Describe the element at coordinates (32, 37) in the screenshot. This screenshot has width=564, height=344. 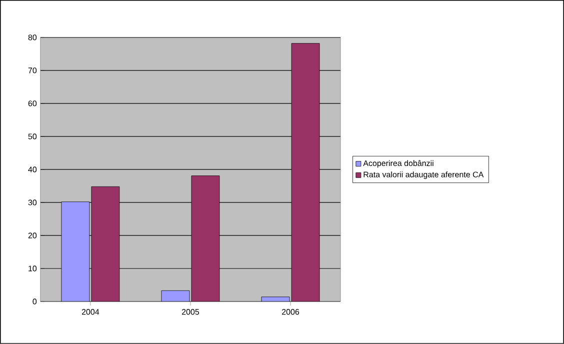
I see `y-tick-label: 80` at that location.